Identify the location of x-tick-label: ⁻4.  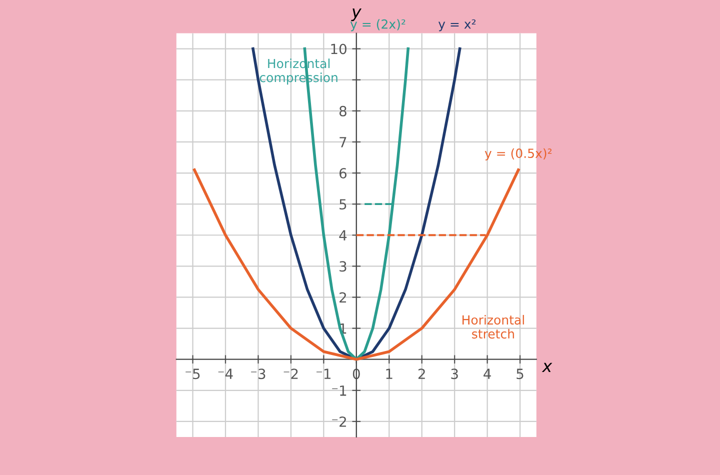
(225, 373).